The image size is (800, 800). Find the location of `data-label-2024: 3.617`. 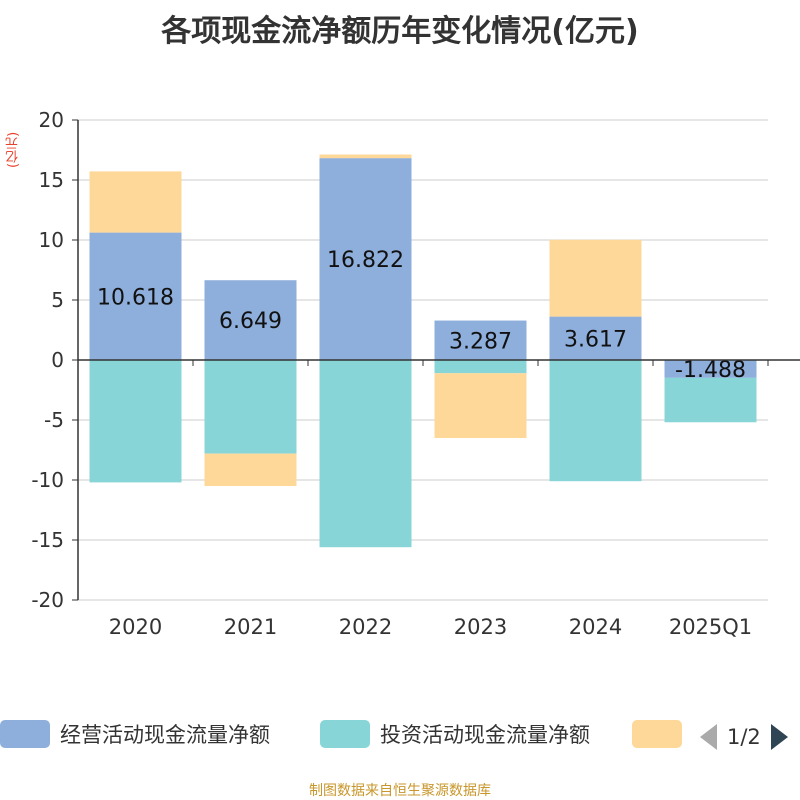

data-label-2024: 3.617 is located at coordinates (595, 339).